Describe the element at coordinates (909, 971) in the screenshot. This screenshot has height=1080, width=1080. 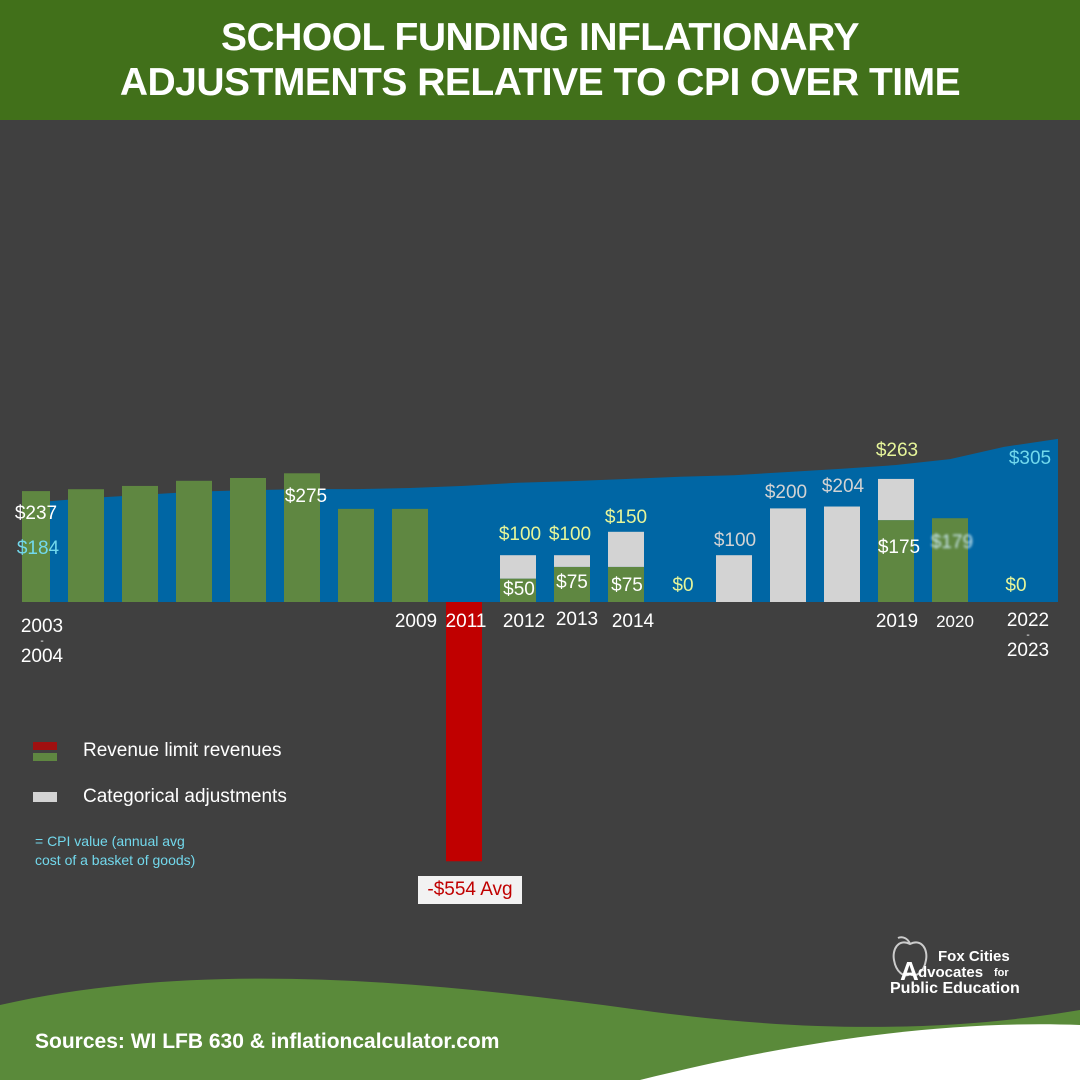
I see `logo-letter-a: A` at that location.